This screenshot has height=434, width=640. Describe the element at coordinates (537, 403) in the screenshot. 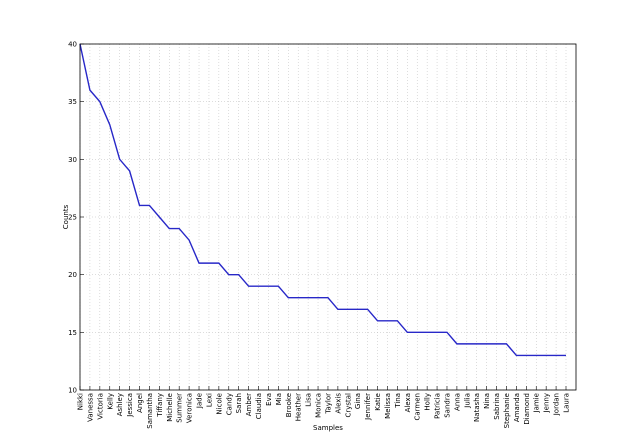

I see `x-tick-label: Jamie` at that location.